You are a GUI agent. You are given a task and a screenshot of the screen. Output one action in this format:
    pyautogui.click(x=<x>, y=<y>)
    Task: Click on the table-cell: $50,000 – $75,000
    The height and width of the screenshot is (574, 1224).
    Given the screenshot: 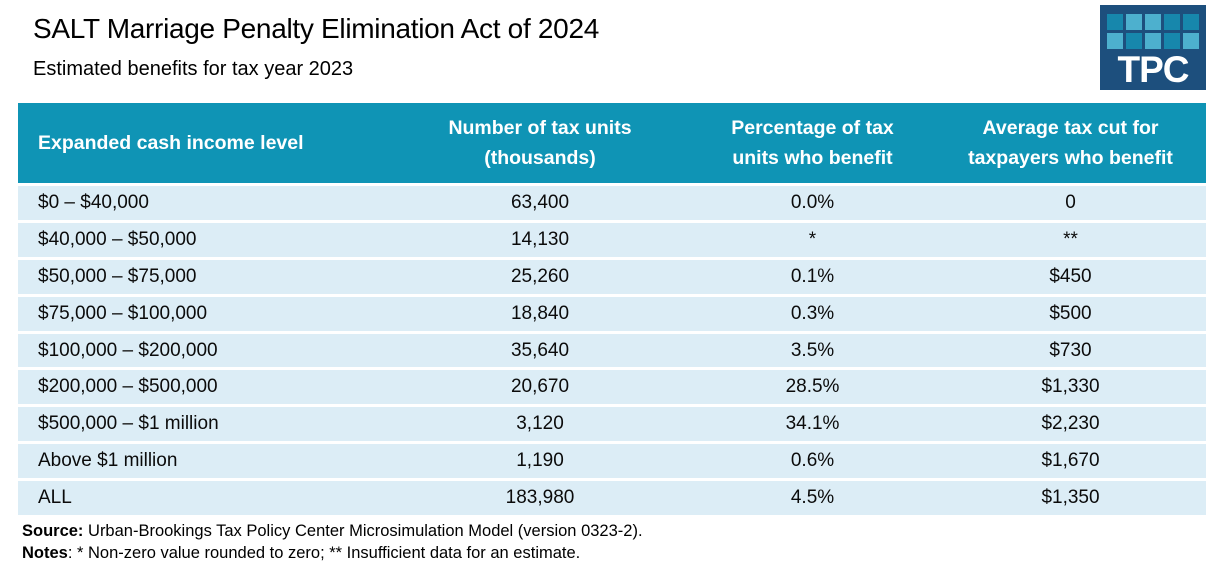 What is the action you would take?
    pyautogui.click(x=117, y=276)
    